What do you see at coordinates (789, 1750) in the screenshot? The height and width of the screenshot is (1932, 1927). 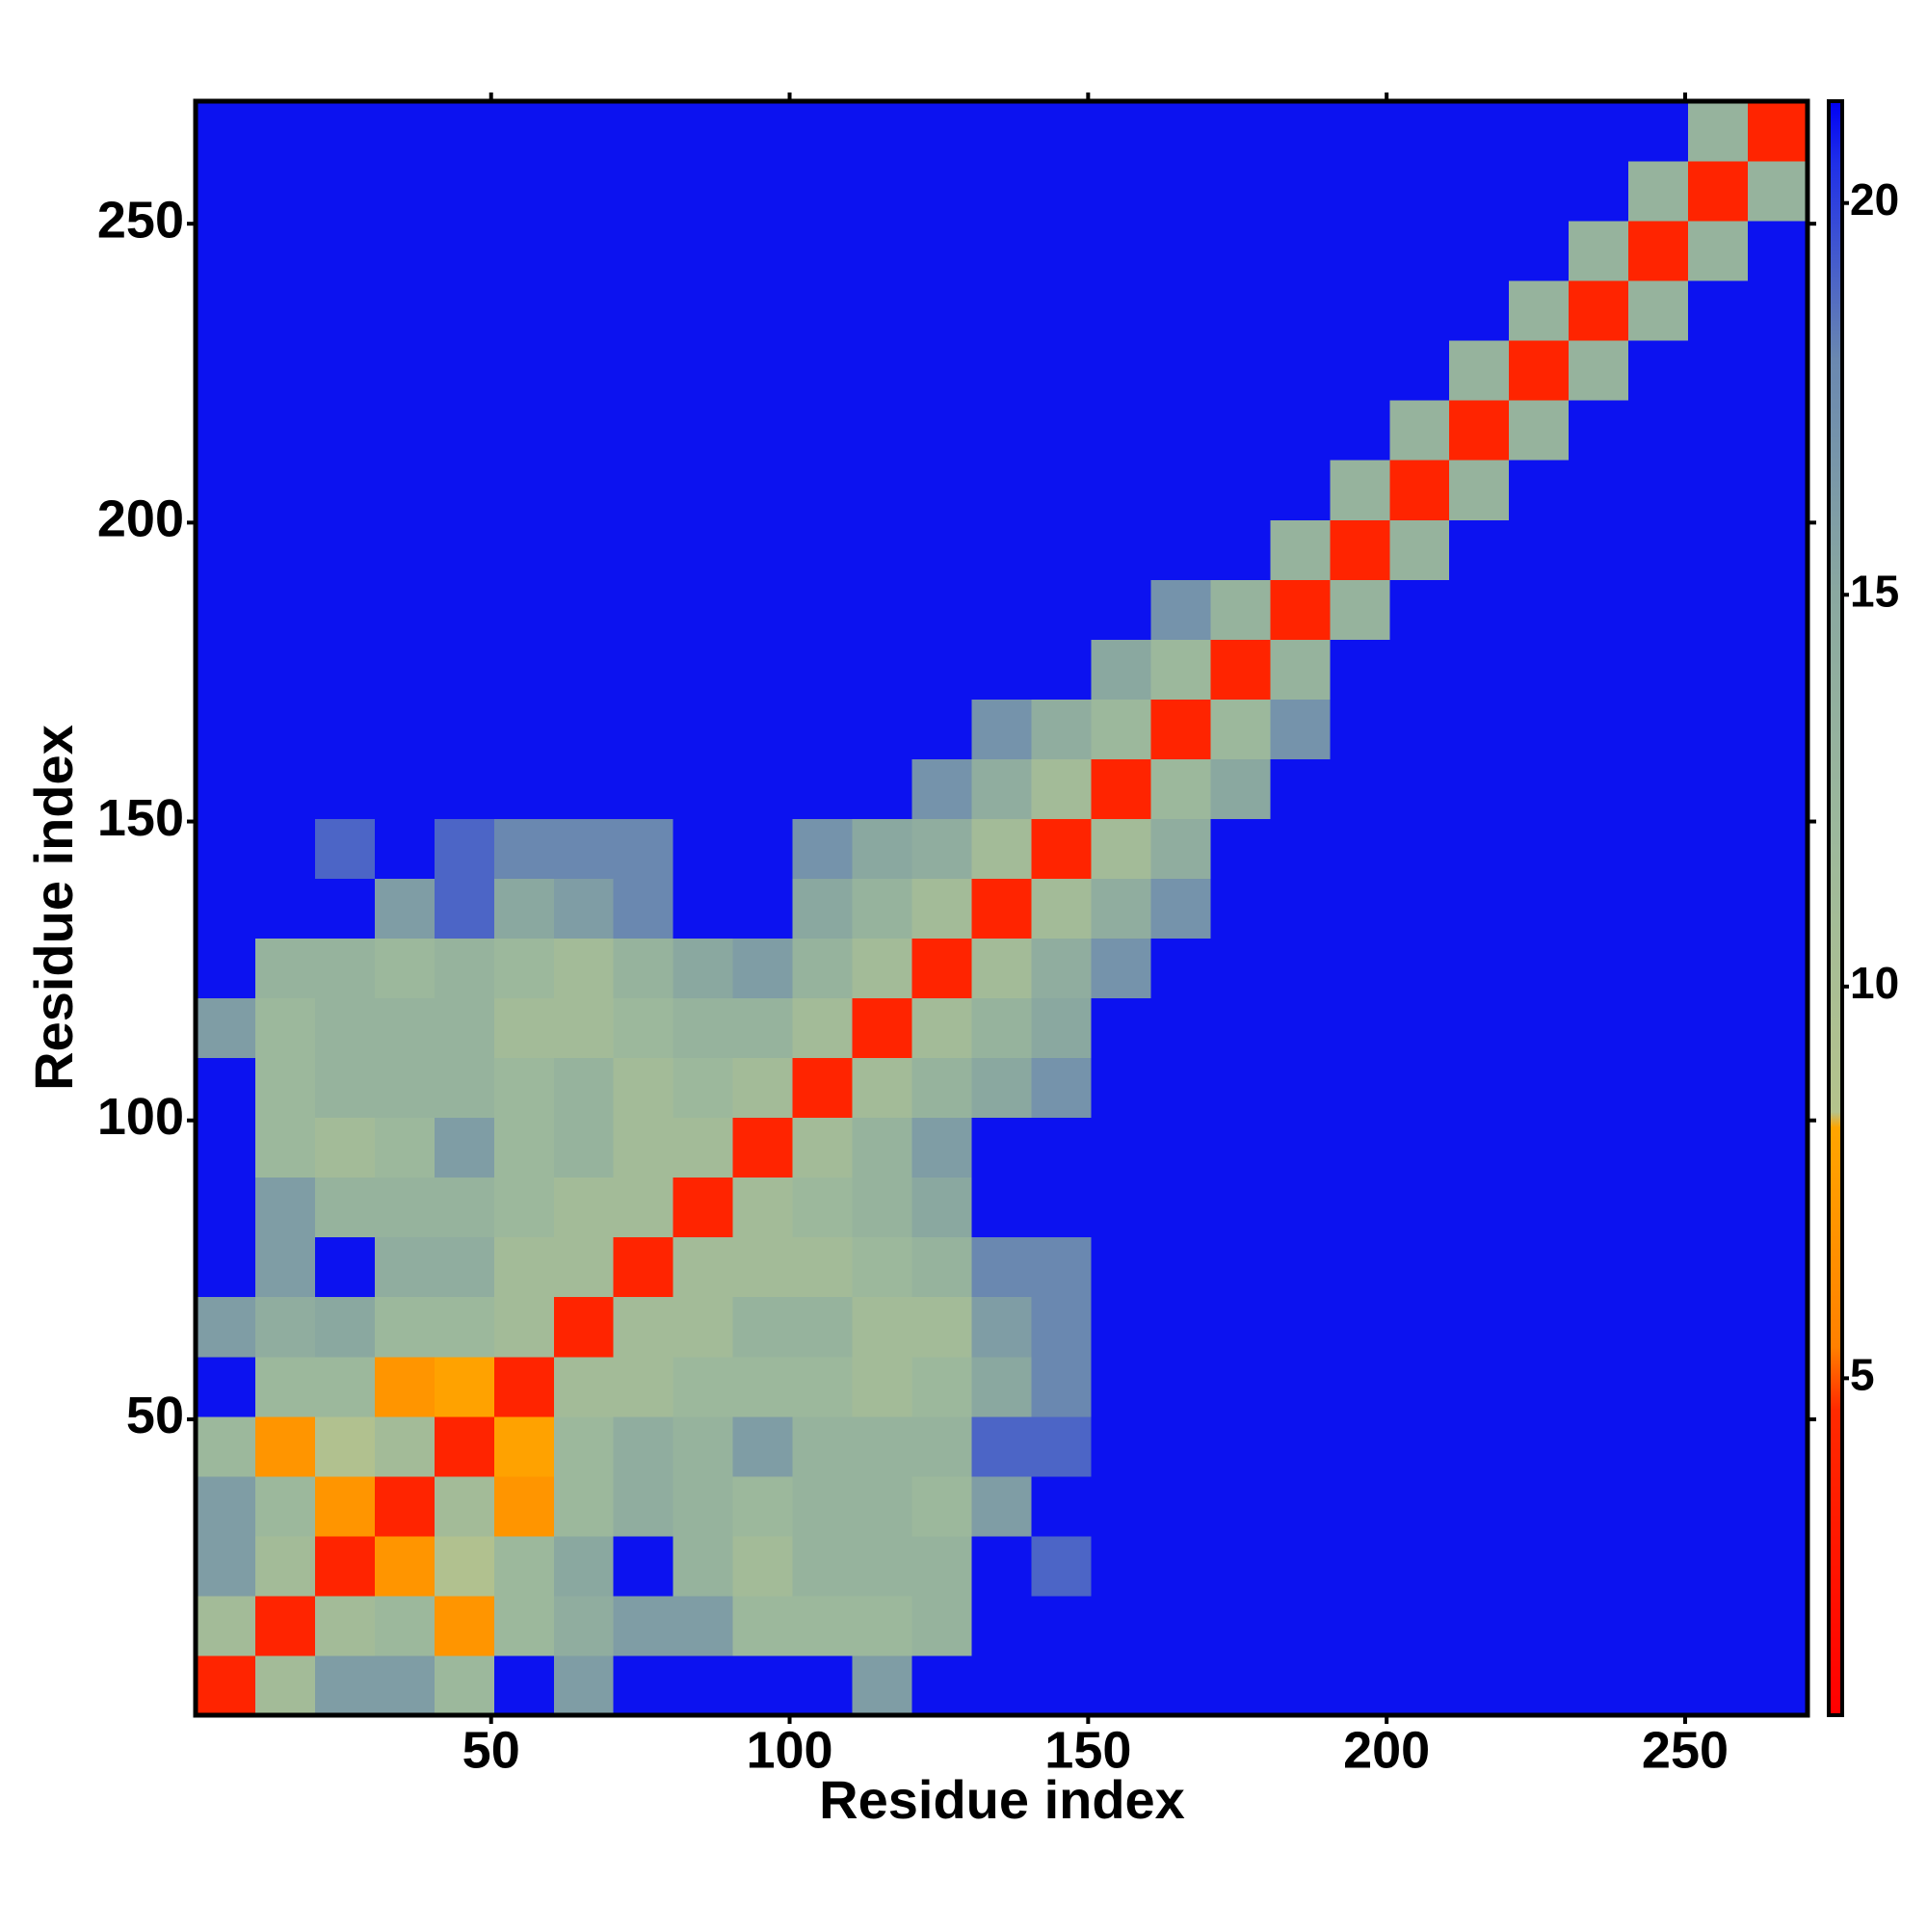 I see `x-tick-label: 100` at bounding box center [789, 1750].